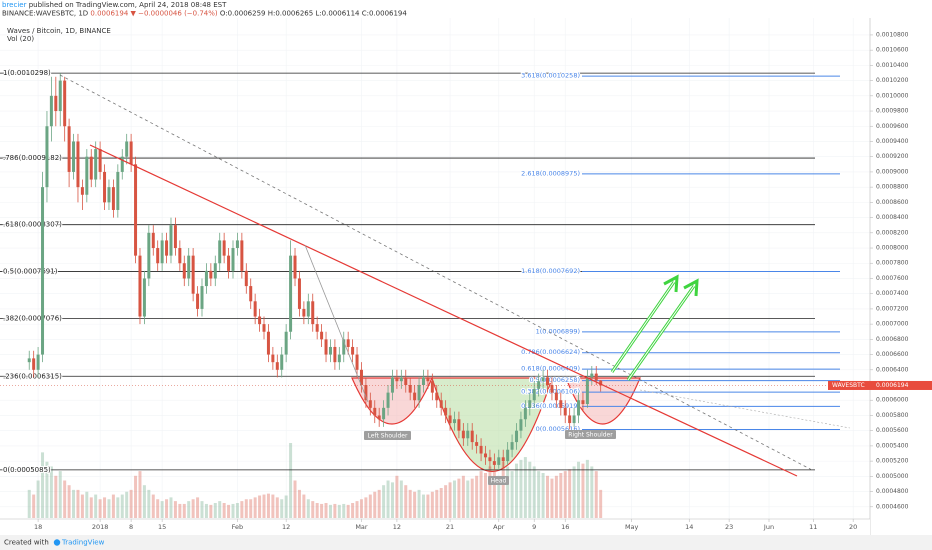  I want to click on y-tick-label: 0.0010200, so click(892, 80).